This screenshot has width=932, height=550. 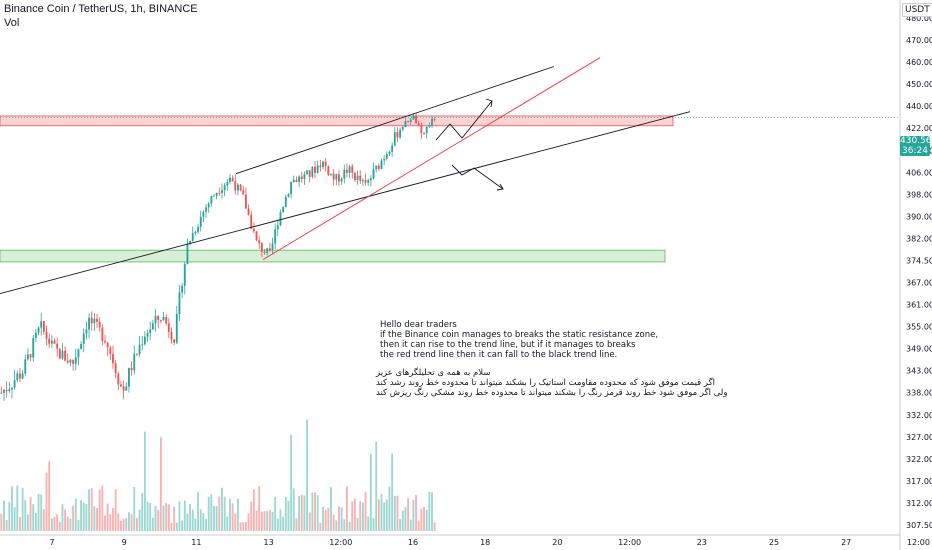 What do you see at coordinates (101, 9) in the screenshot?
I see `symbol-title: Binance Coin / TetherUS, 1h, BINANCE` at bounding box center [101, 9].